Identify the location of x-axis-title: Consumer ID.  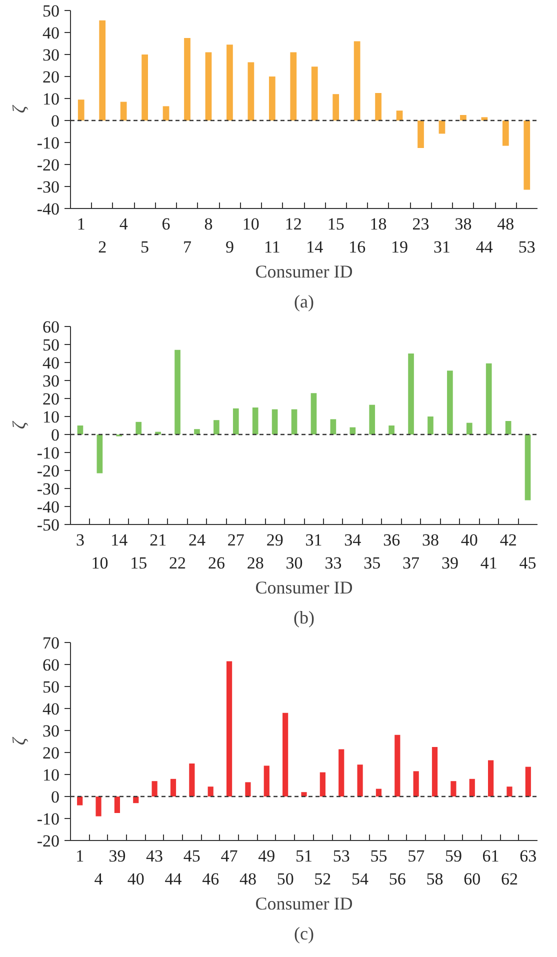
(304, 903).